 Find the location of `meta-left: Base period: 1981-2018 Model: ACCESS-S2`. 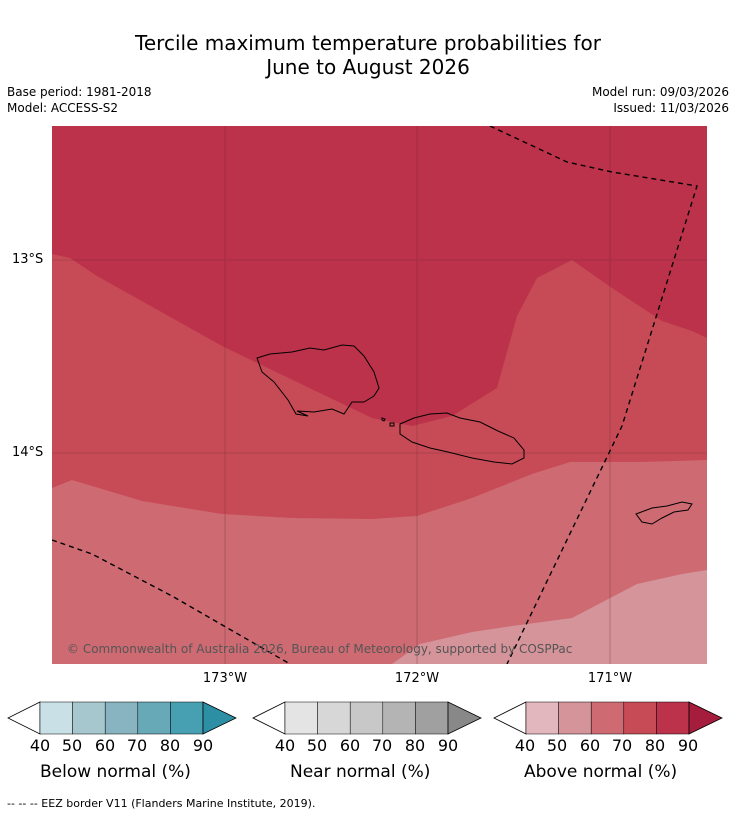

meta-left: Base period: 1981-2018 Model: ACCESS-S2 is located at coordinates (79, 100).